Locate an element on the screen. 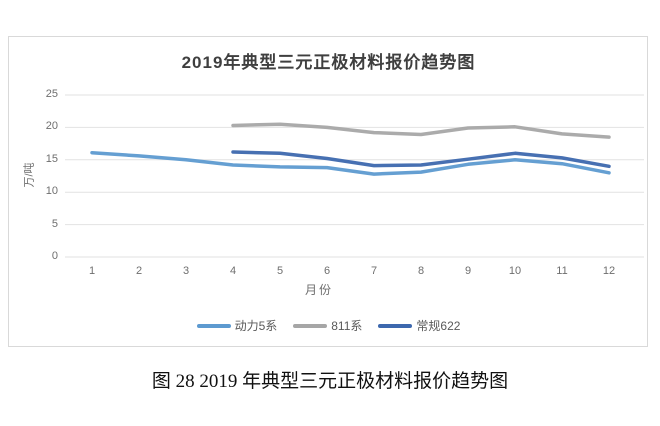  x-tick-label: 12 is located at coordinates (609, 271).